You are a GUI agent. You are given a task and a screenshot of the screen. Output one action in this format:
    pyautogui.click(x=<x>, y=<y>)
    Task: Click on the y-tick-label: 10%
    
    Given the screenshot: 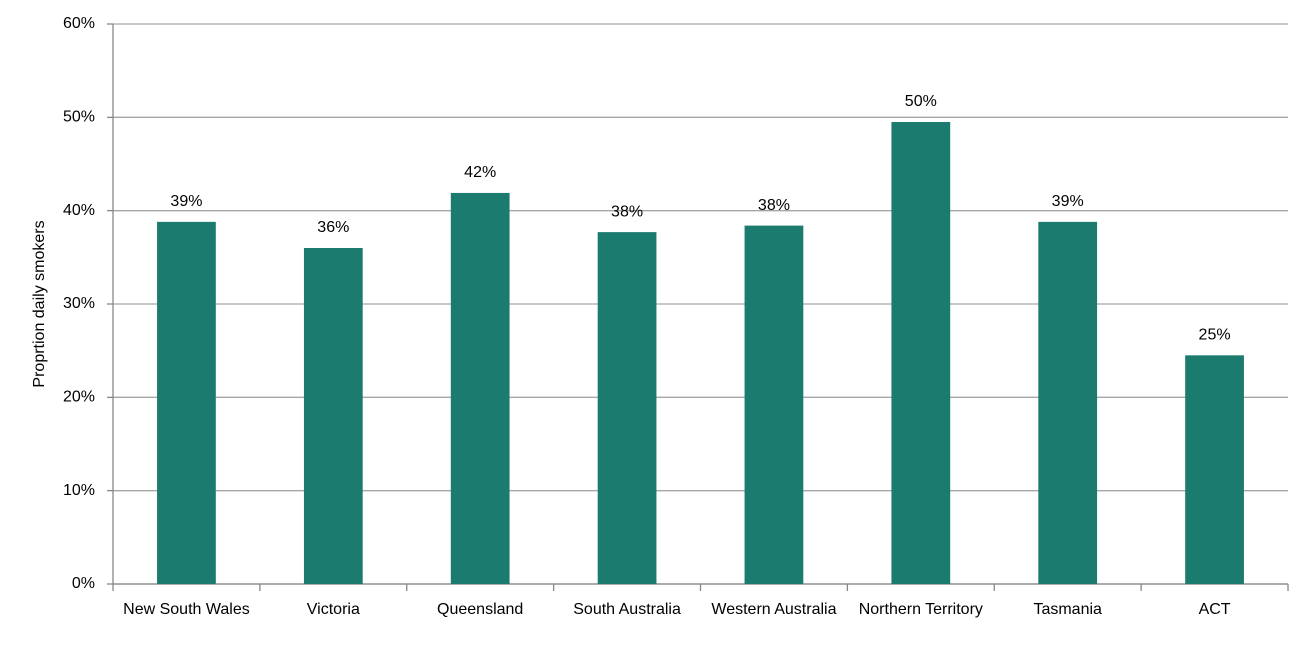 What is the action you would take?
    pyautogui.click(x=79, y=490)
    